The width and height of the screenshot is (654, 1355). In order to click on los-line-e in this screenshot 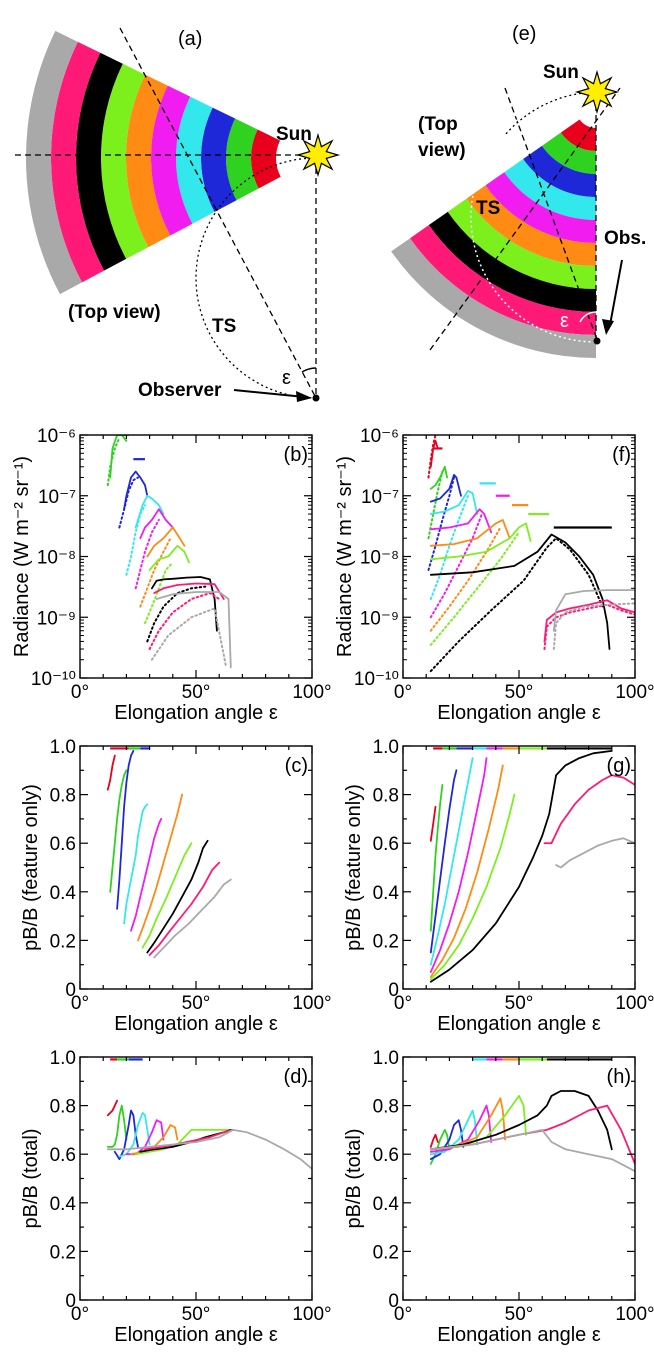, I will do `click(525, 219)`.